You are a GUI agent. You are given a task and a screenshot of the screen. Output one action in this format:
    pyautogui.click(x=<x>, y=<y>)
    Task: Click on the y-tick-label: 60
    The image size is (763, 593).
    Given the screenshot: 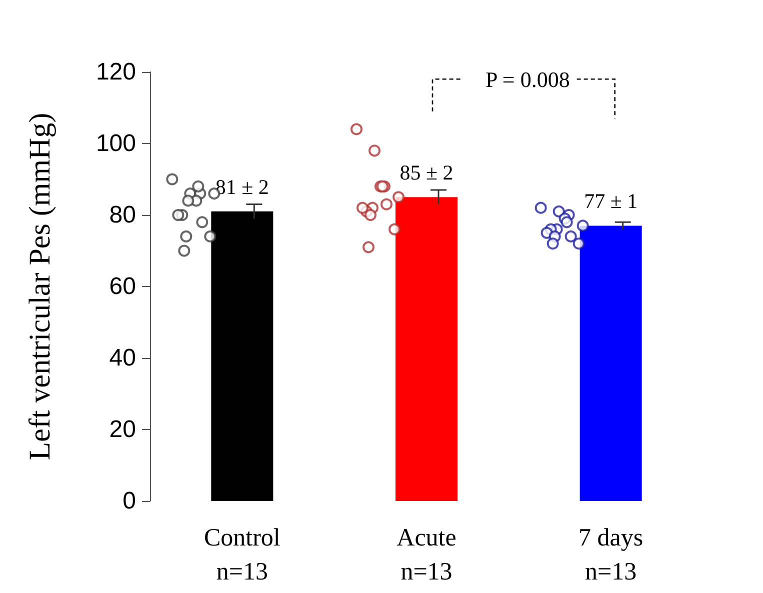 What is the action you would take?
    pyautogui.click(x=122, y=286)
    